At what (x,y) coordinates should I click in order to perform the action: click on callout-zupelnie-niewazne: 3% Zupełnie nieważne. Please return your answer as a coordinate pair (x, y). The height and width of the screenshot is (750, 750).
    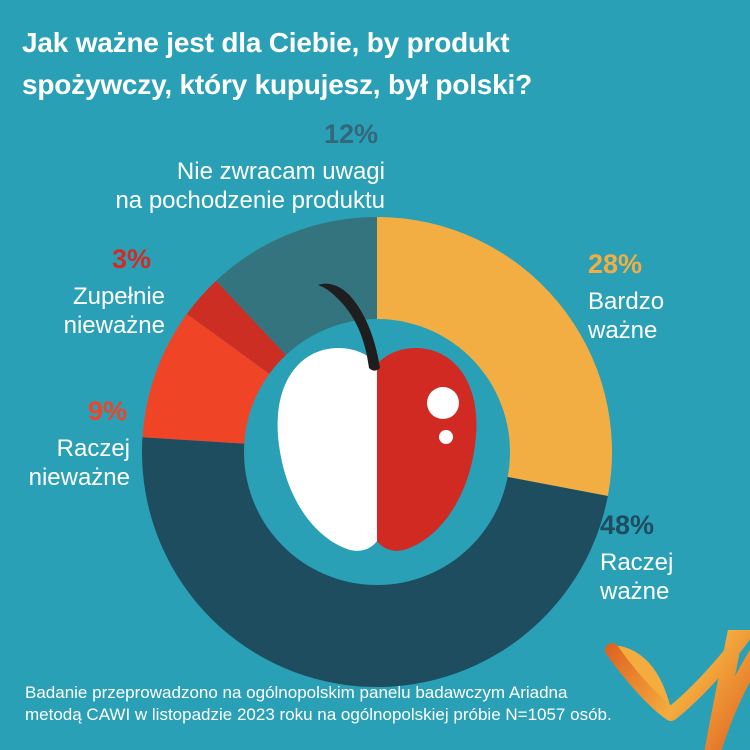
    Looking at the image, I should click on (114, 292).